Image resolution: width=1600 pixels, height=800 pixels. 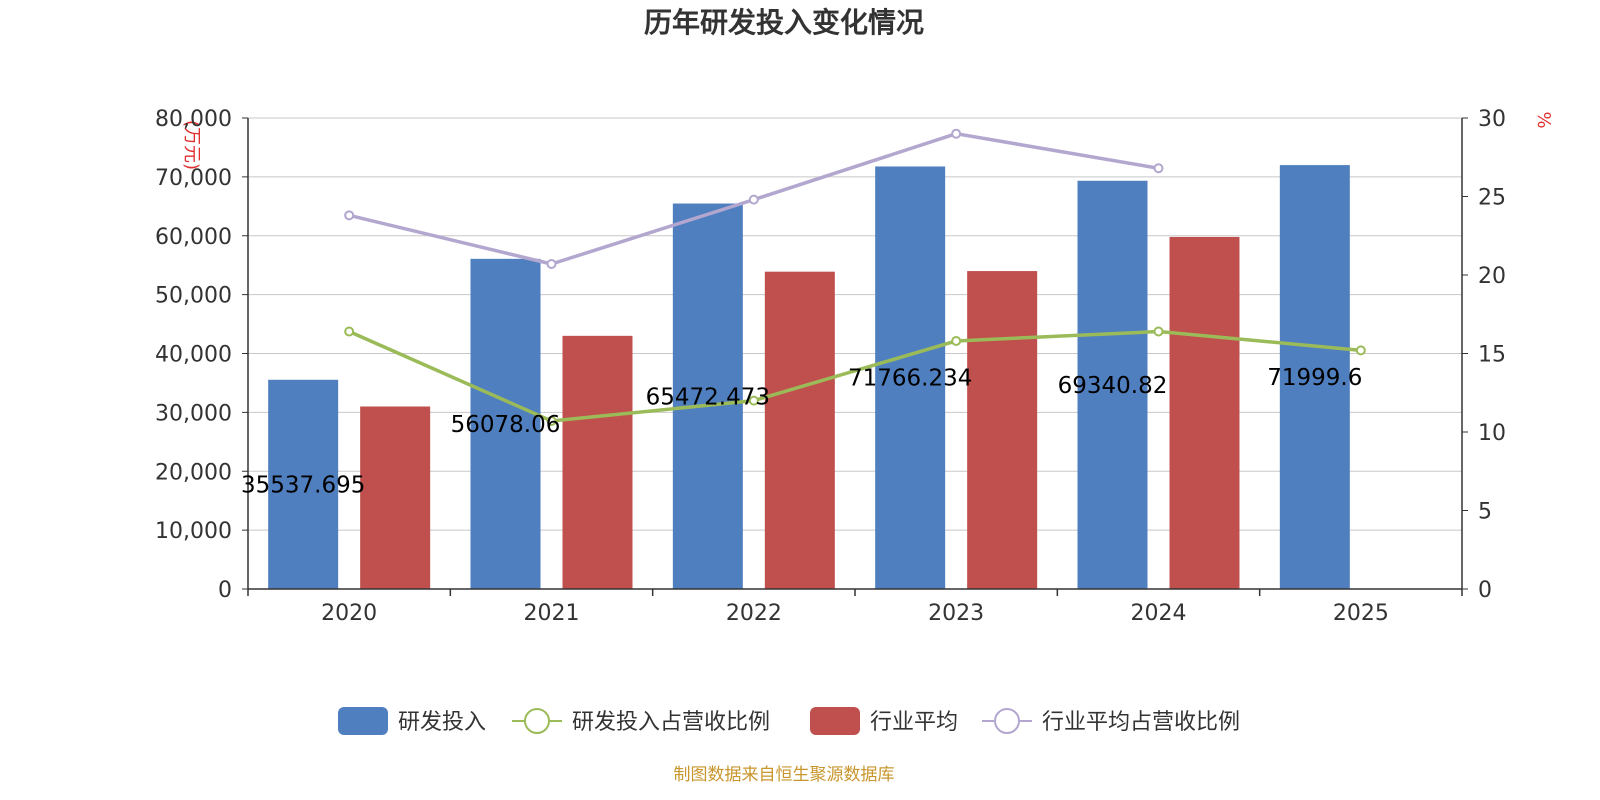 What do you see at coordinates (754, 613) in the screenshot?
I see `x-tick-label: 2022` at bounding box center [754, 613].